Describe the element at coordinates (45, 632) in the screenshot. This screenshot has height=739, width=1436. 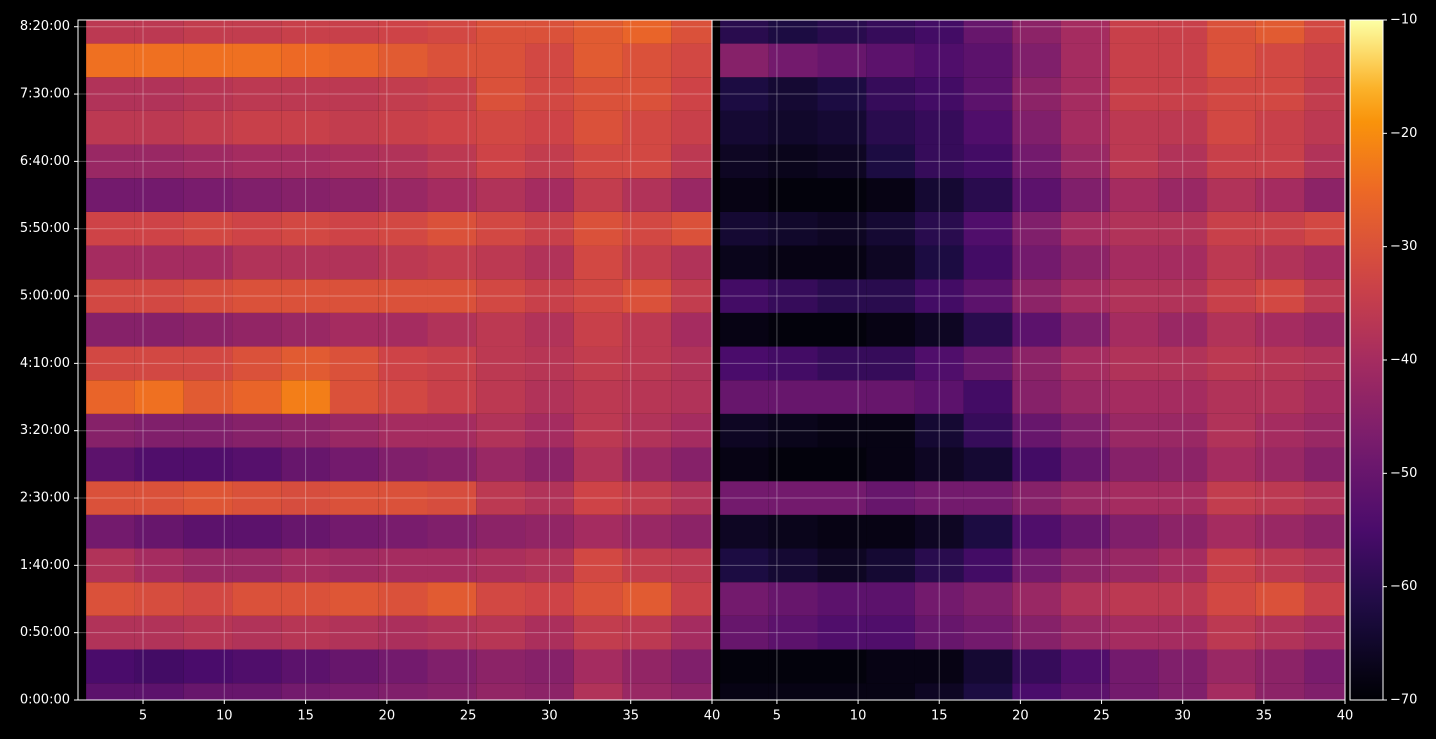
I see `y-tick-label: 0:50:00` at that location.